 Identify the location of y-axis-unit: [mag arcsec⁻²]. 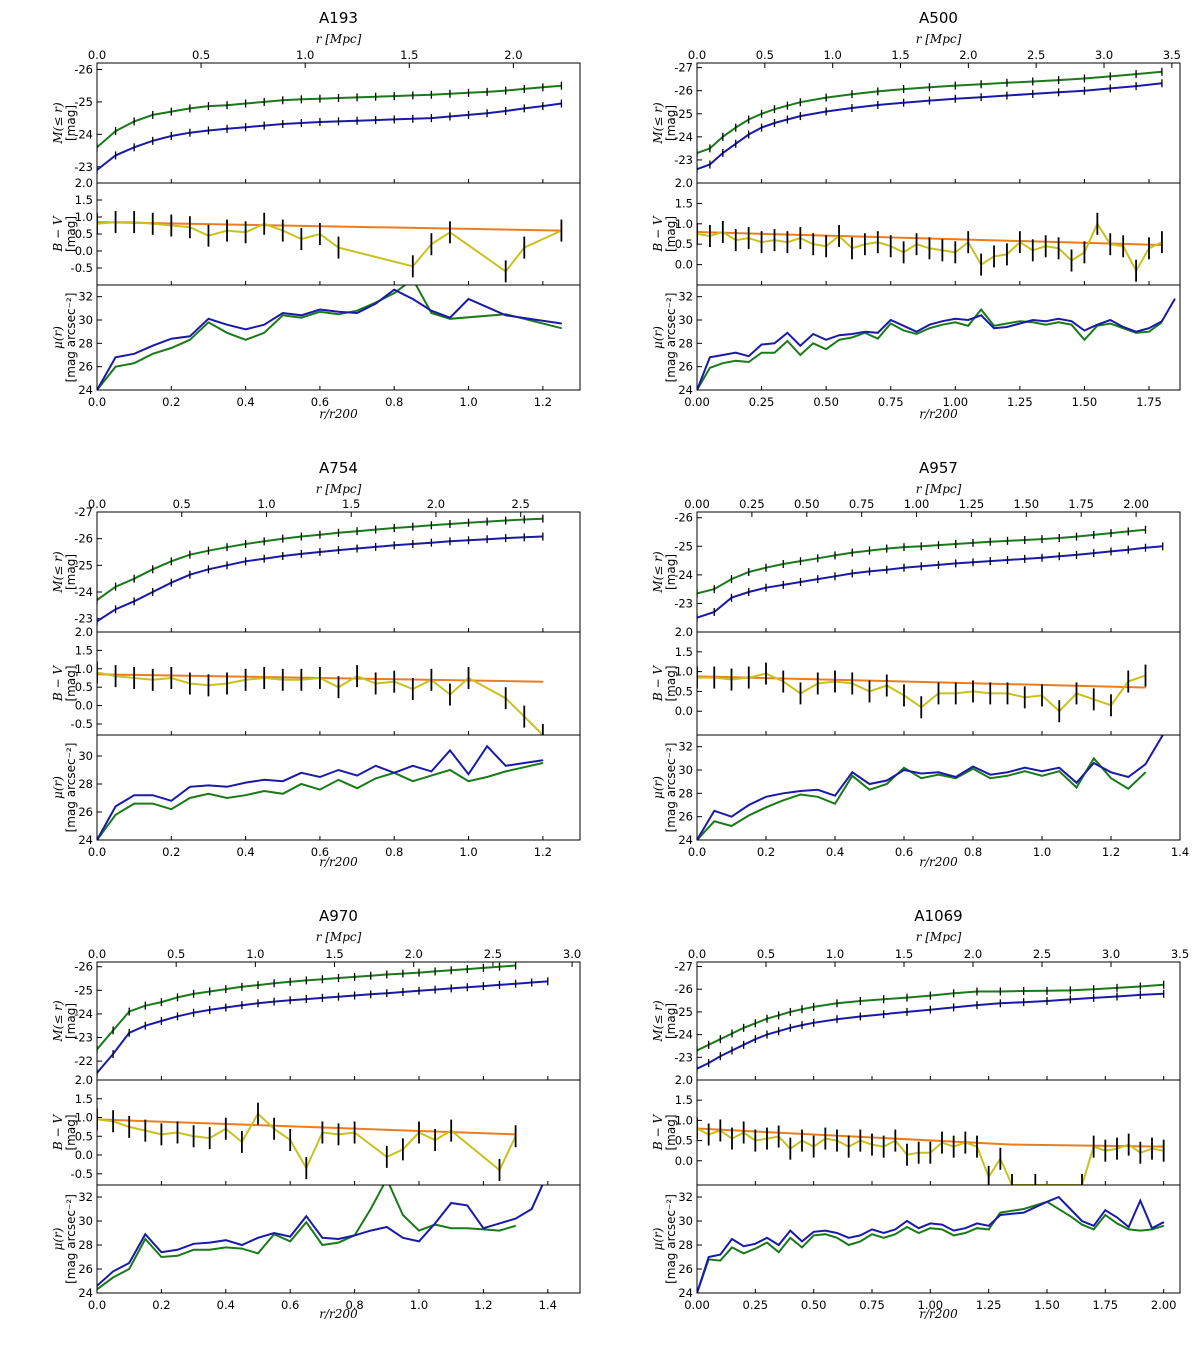
(71, 788).